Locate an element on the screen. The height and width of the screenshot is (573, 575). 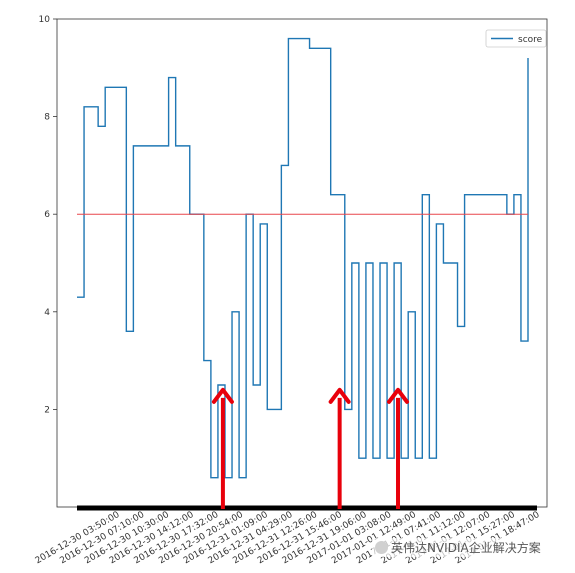
y-tick-label: 10 is located at coordinates (45, 20).